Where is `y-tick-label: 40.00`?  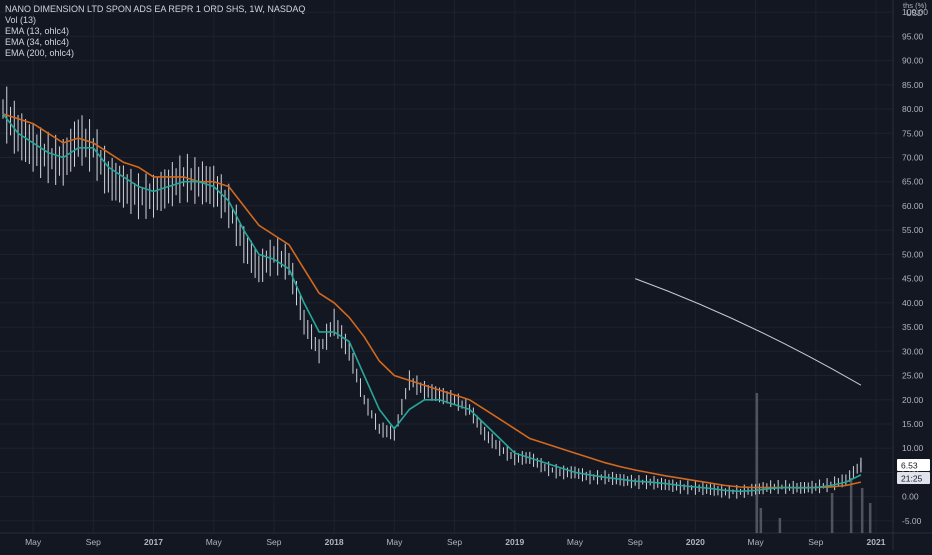 y-tick-label: 40.00 is located at coordinates (913, 303).